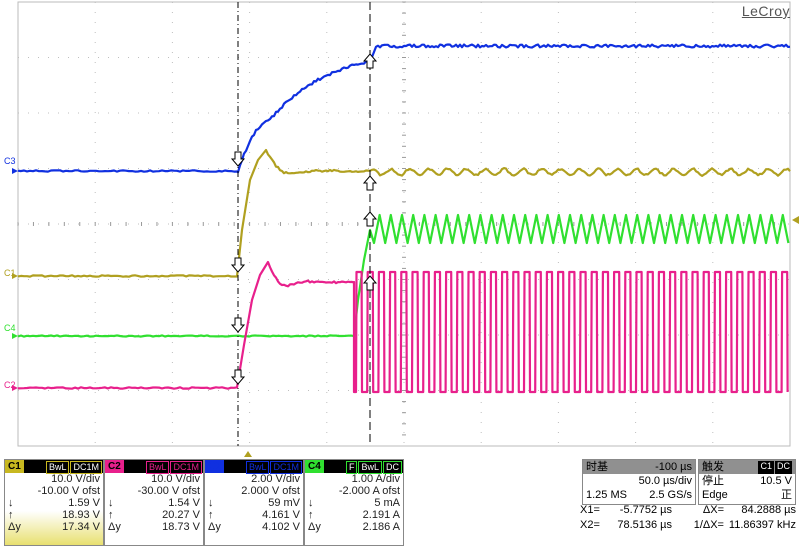 The width and height of the screenshot is (800, 547). I want to click on timebase-panel: 时基 -100 µs 50.0 µs/div 1.25 MS 2.5 GS/s, so click(639, 482).